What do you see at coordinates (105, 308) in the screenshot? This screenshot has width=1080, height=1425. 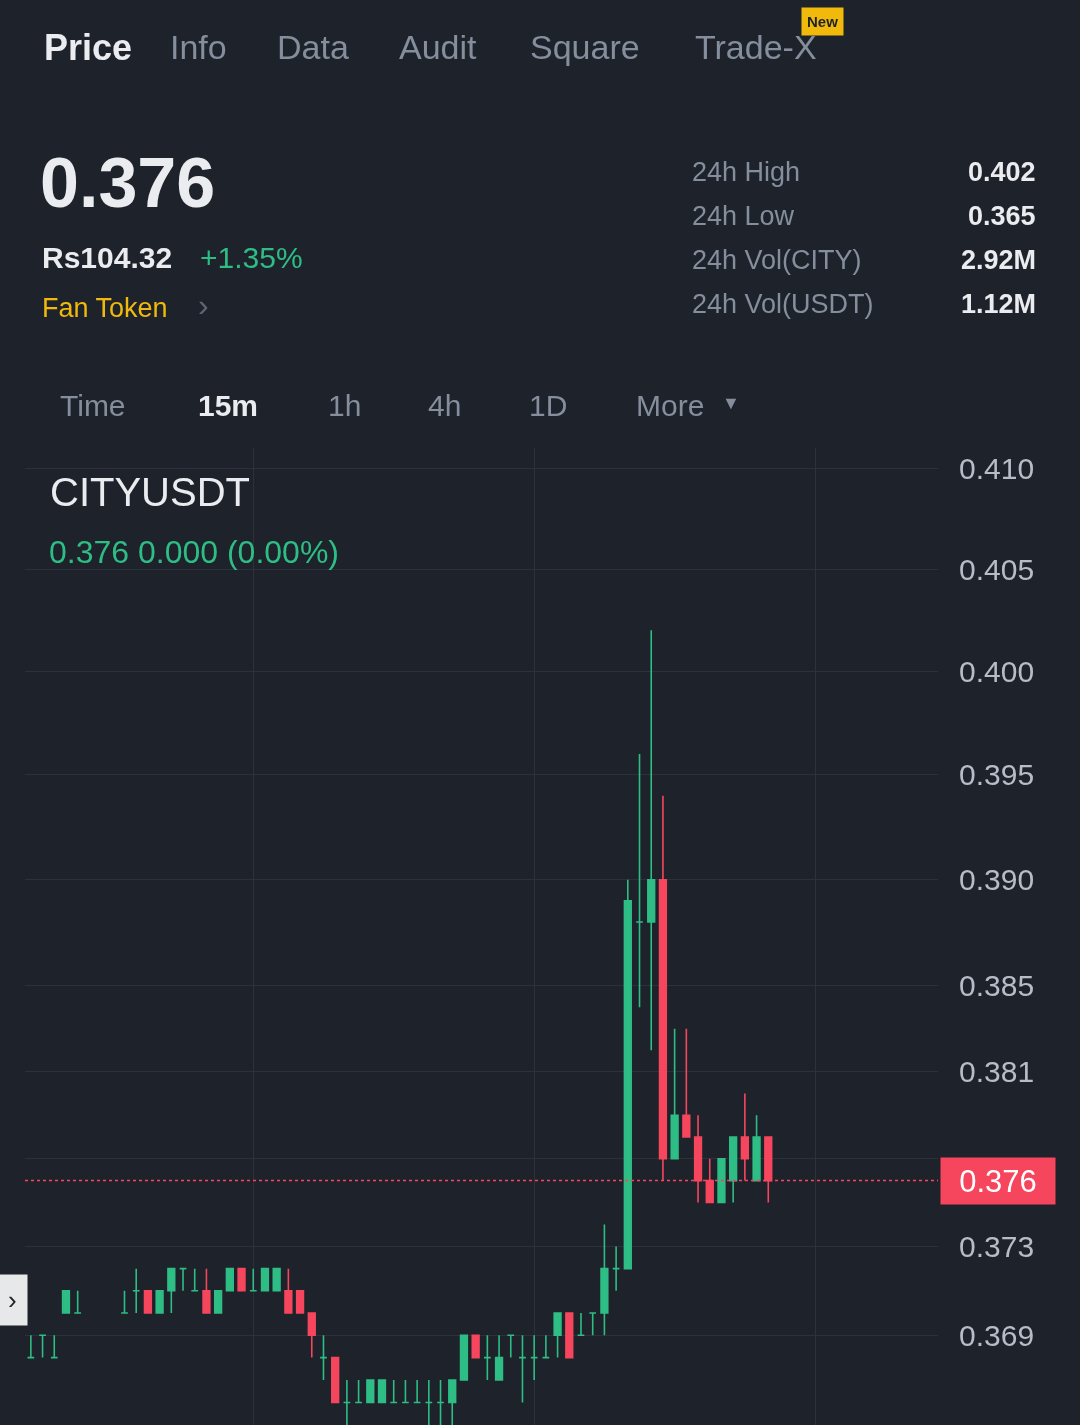 I see `text: Fan Token` at bounding box center [105, 308].